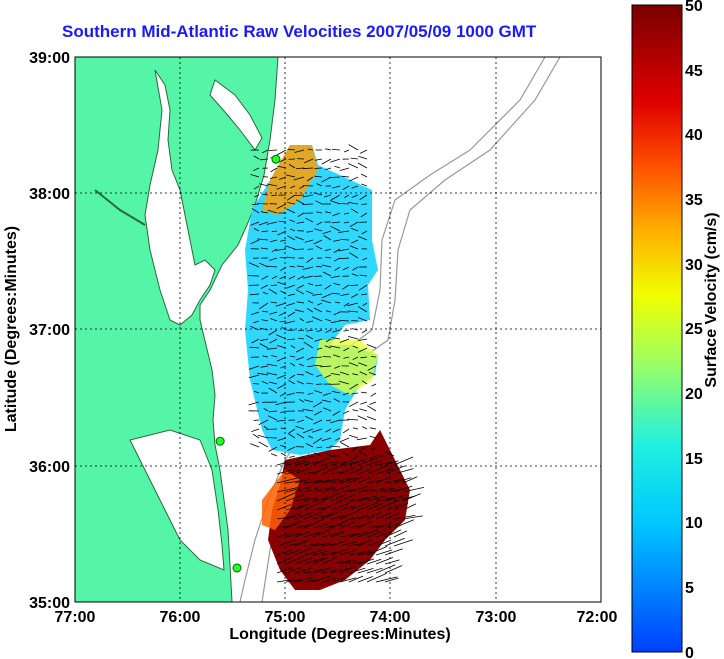 Image resolution: width=724 pixels, height=659 pixels. Describe the element at coordinates (694, 329) in the screenshot. I see `colorbar-tick-label: 25` at that location.